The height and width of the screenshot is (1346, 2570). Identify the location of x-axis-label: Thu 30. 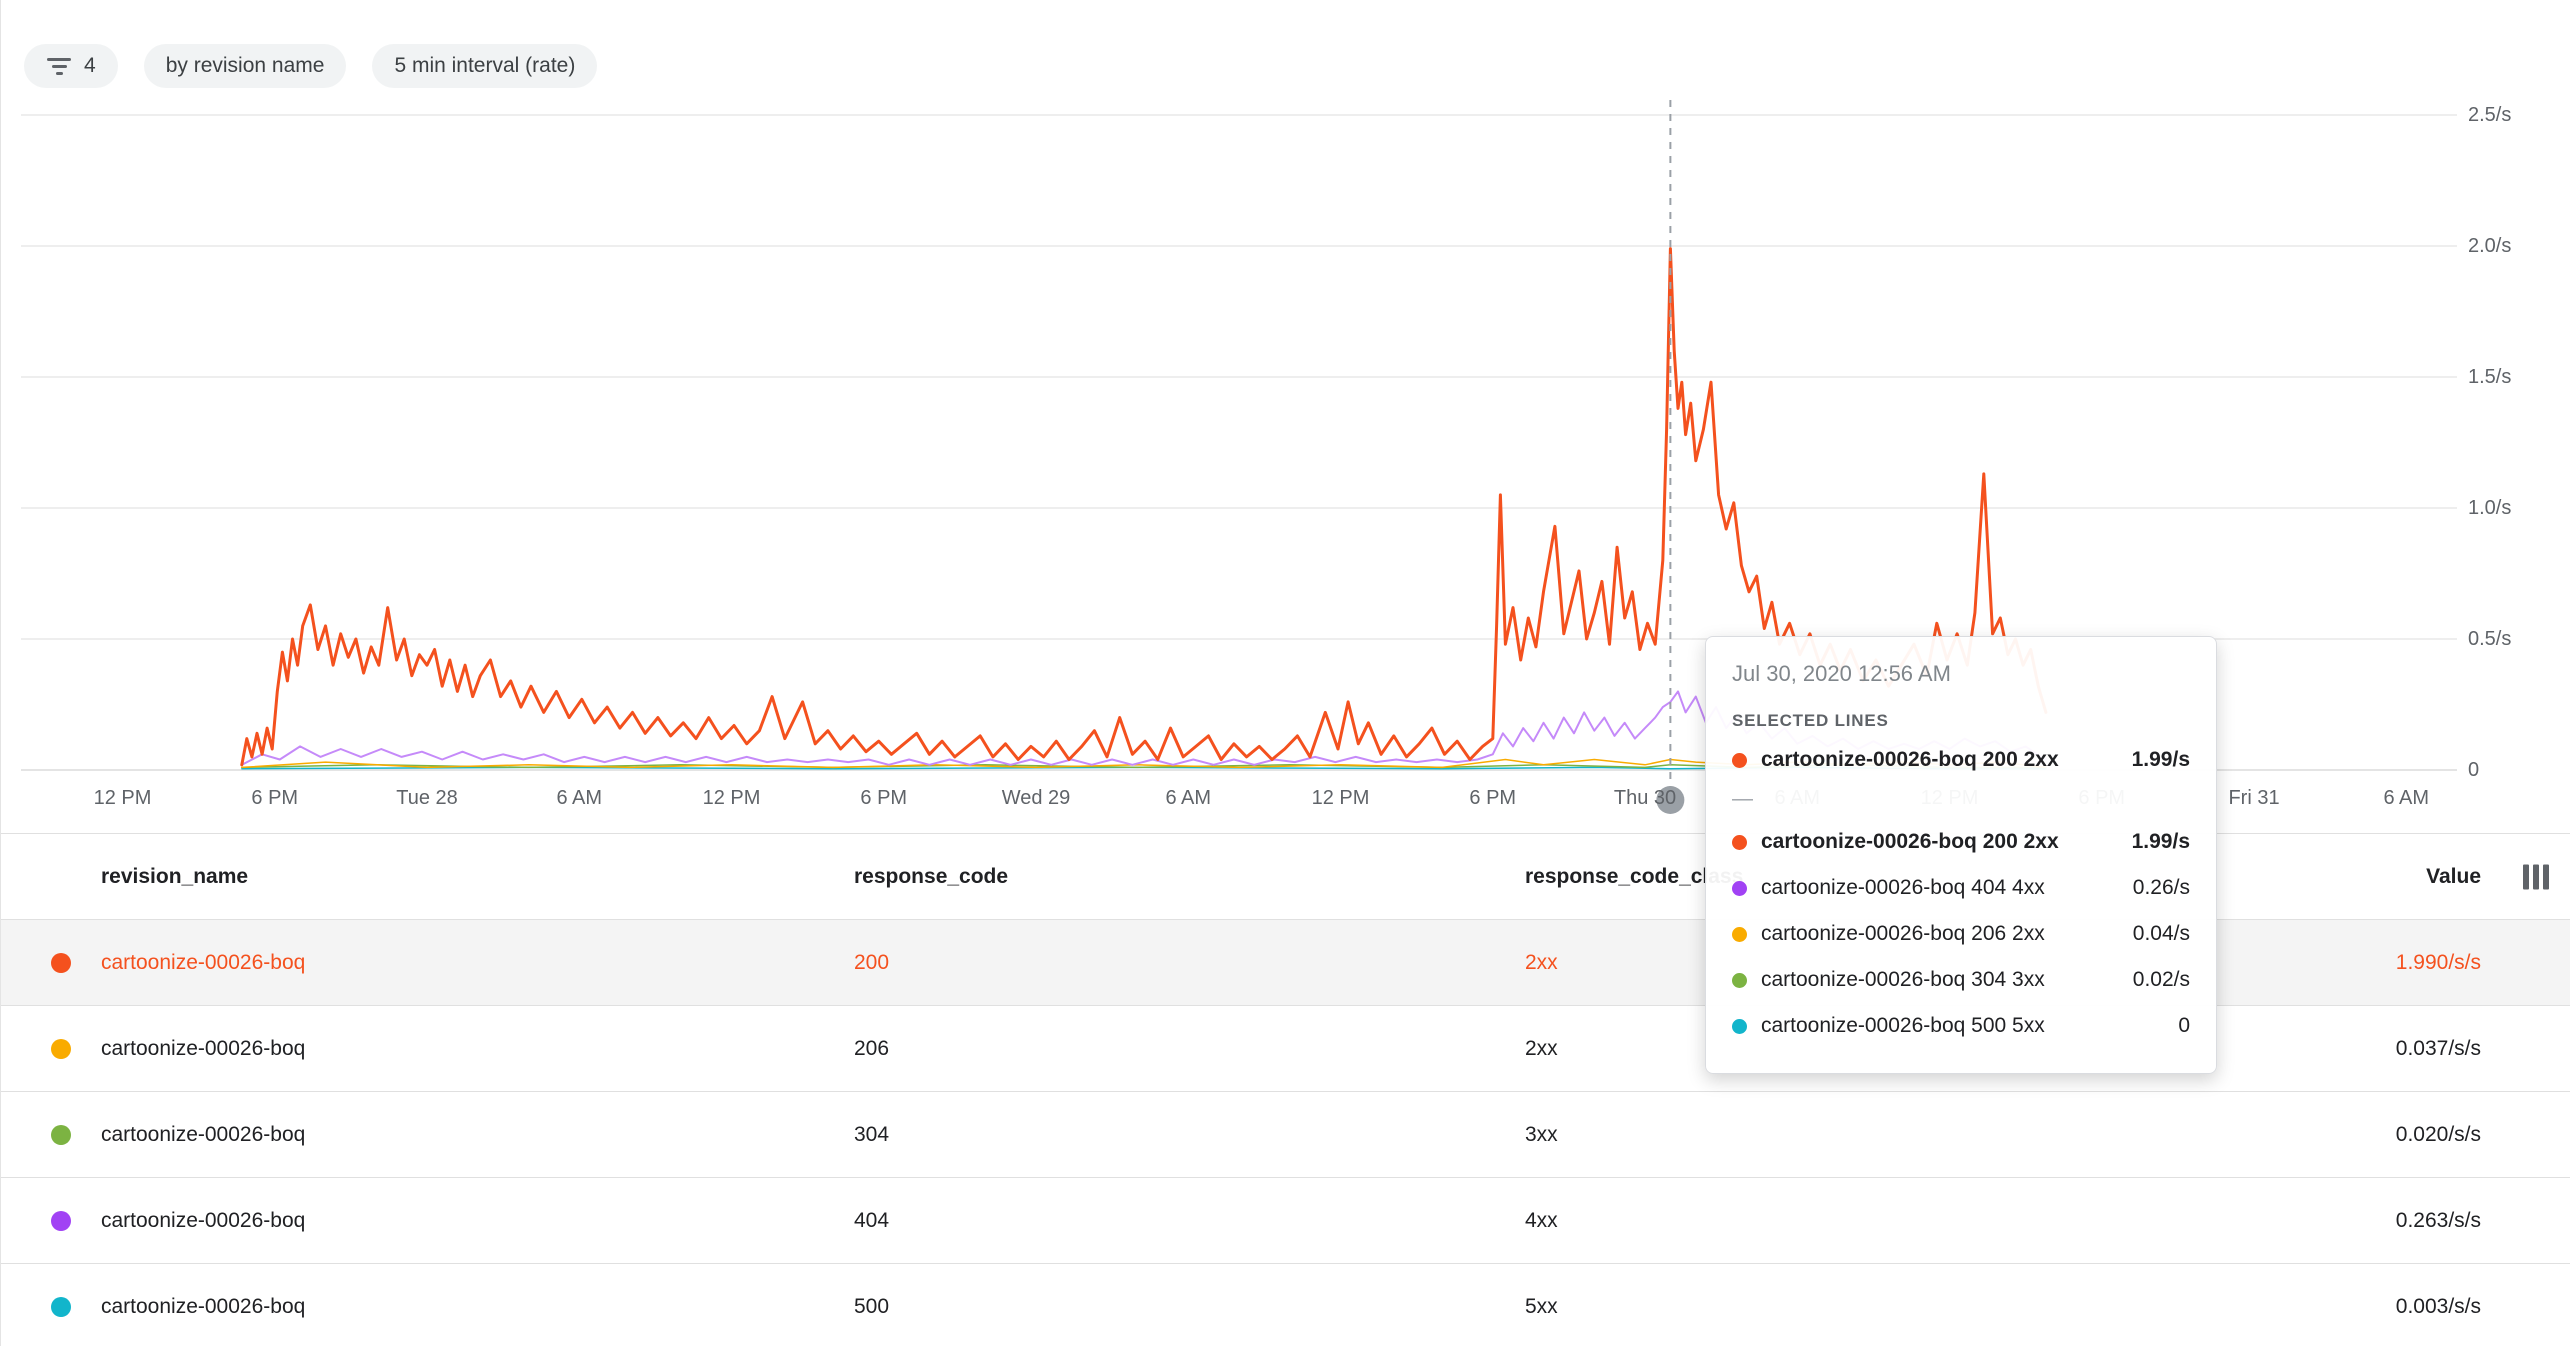
(1645, 798).